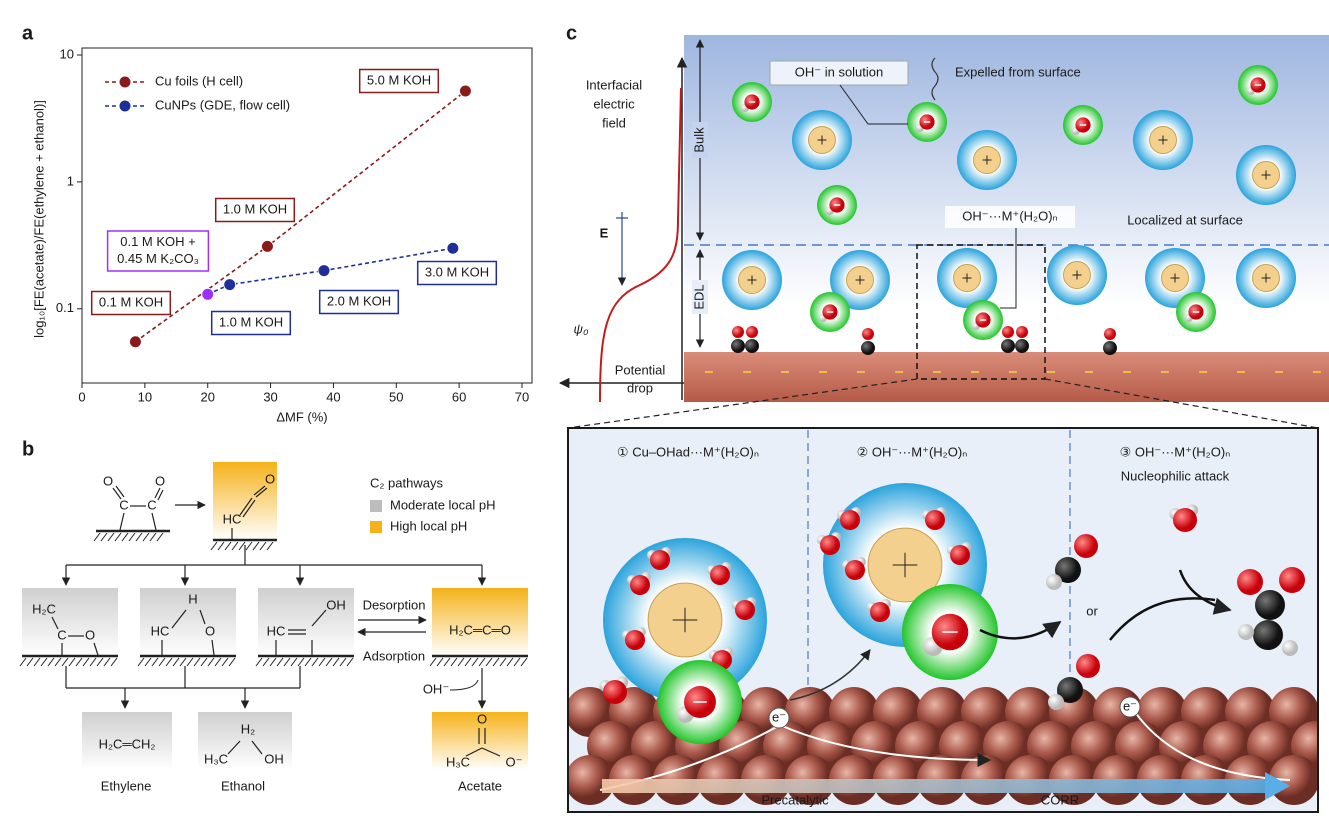 The image size is (1329, 827). What do you see at coordinates (1293, 780) in the screenshot?
I see `copper-atom` at bounding box center [1293, 780].